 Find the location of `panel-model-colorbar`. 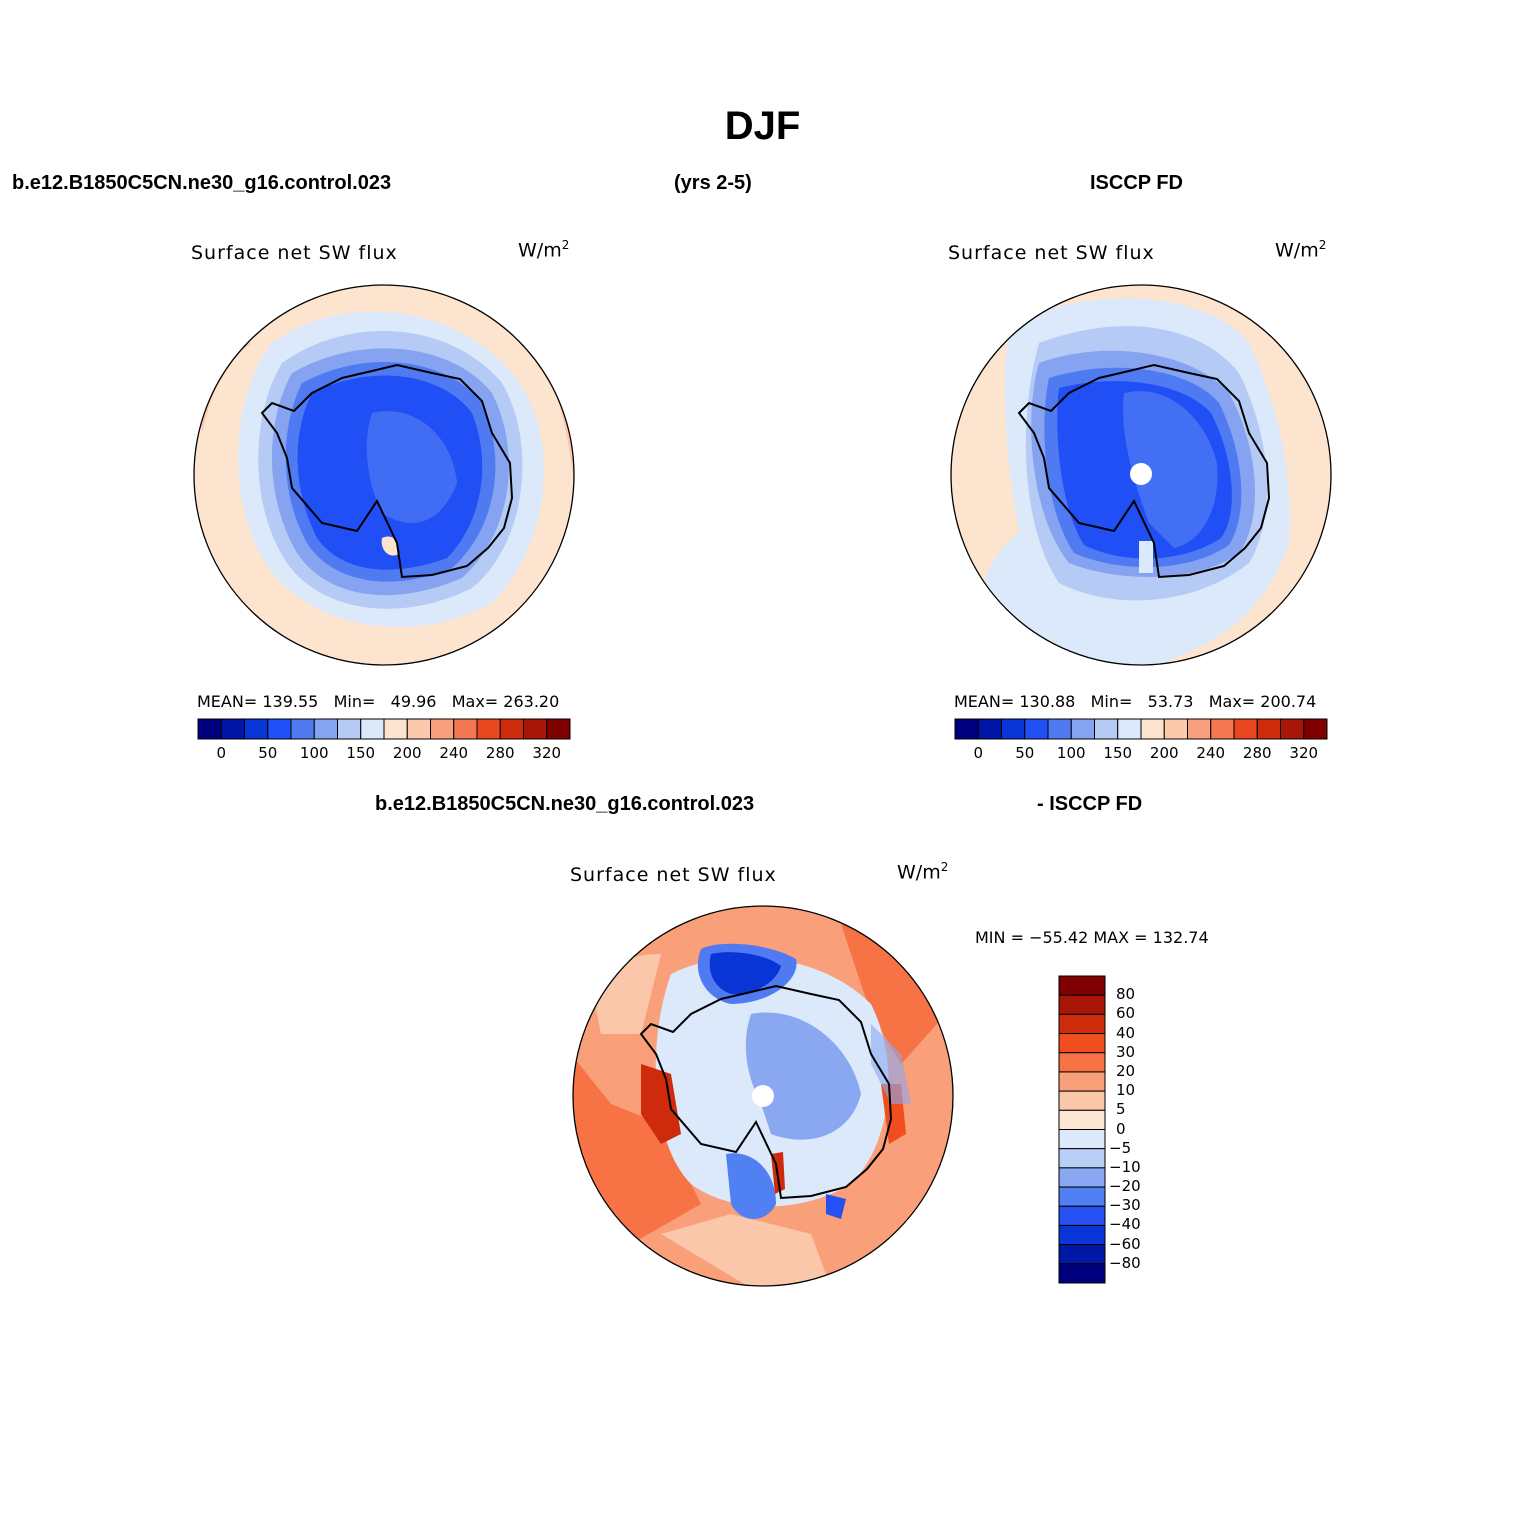

panel-model-colorbar is located at coordinates (384, 729).